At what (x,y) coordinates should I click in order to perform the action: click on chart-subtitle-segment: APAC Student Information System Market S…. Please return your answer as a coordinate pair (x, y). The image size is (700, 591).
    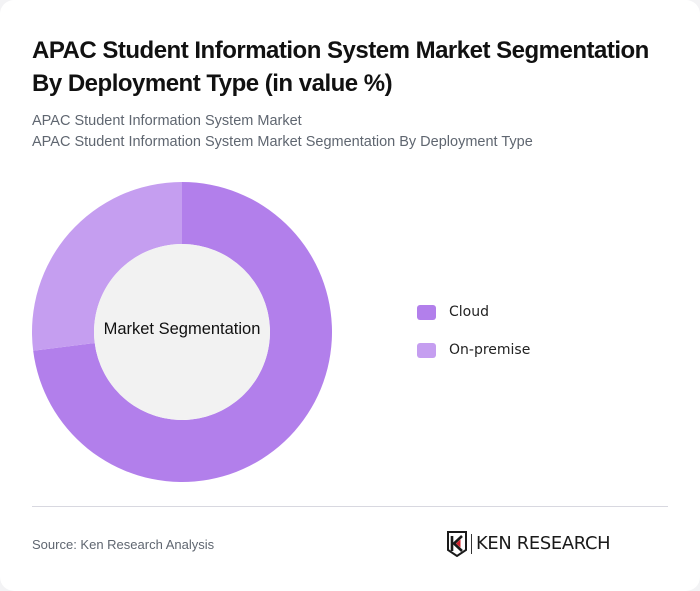
    Looking at the image, I should click on (282, 142).